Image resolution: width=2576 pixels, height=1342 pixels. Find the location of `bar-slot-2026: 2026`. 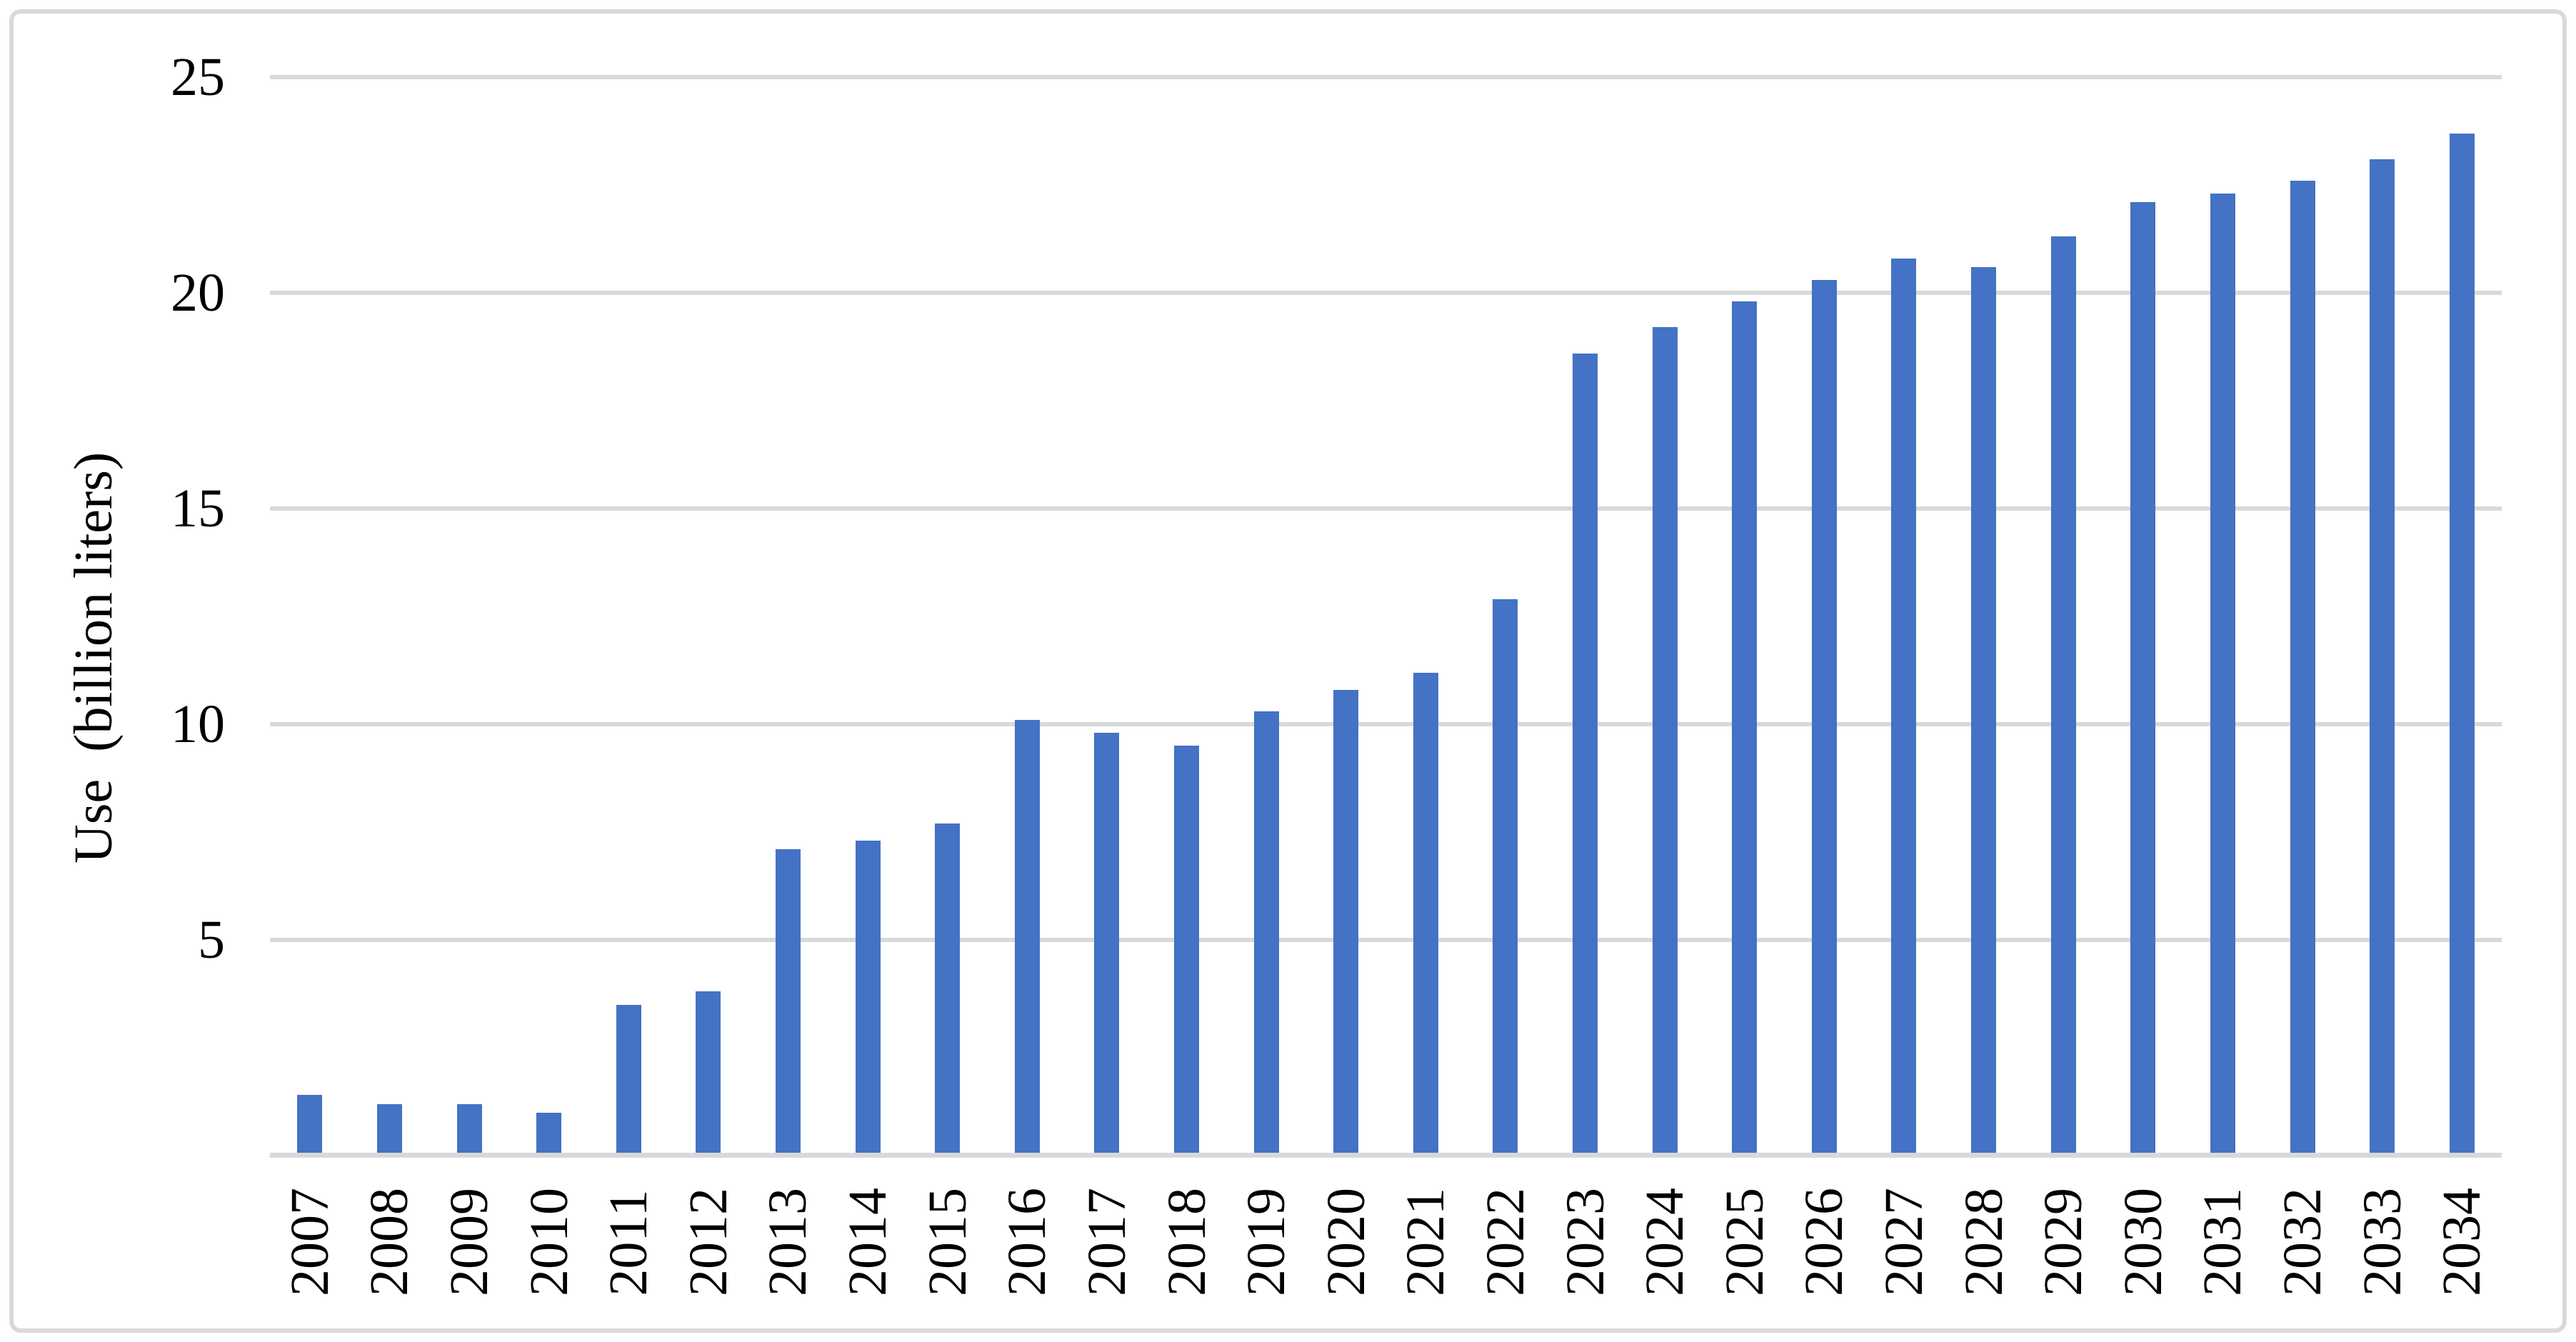

bar-slot-2026: 2026 is located at coordinates (1825, 687).